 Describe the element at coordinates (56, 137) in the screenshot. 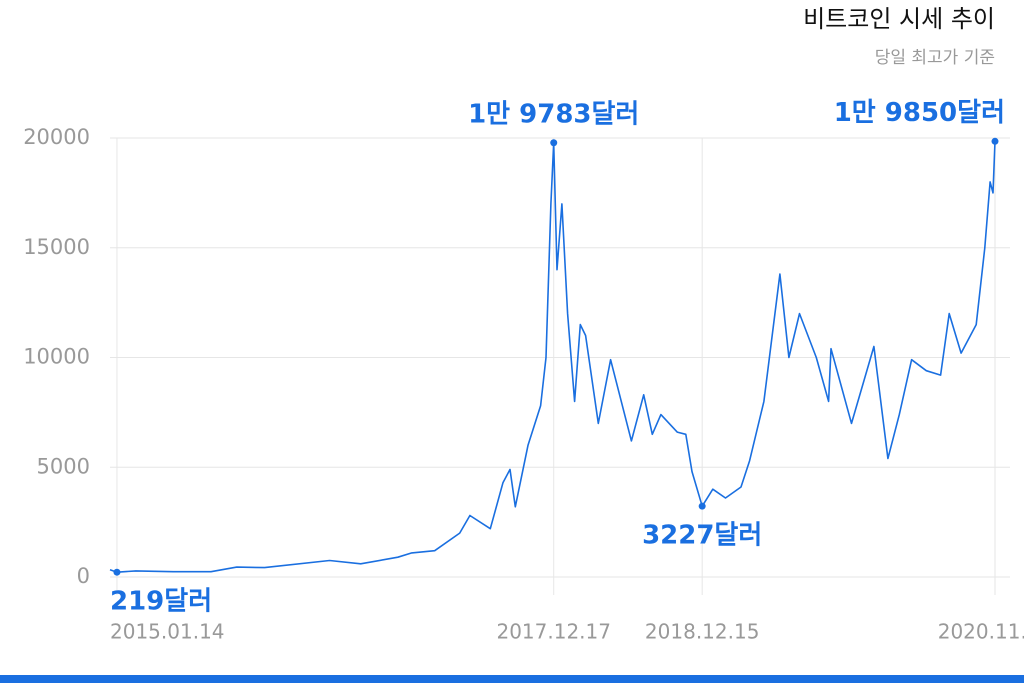

I see `y-tick-label: 20000` at that location.